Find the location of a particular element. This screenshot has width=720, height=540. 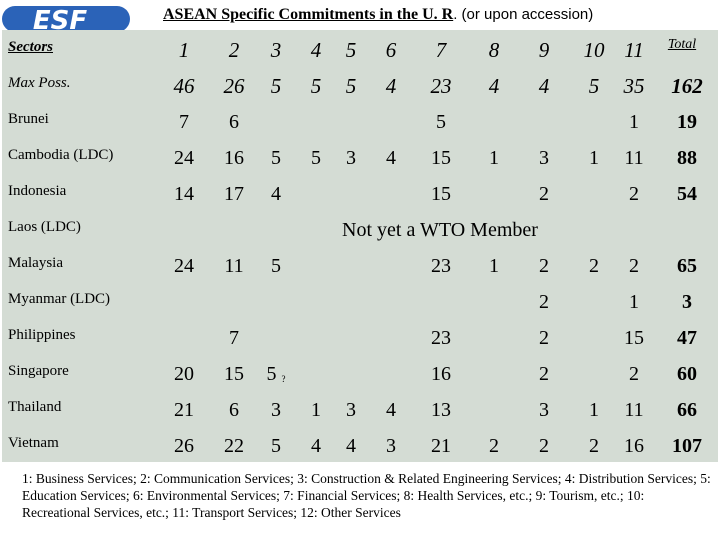

country-row-myanmar: Myanmar (LDC) 2 1 3 is located at coordinates (360, 302).